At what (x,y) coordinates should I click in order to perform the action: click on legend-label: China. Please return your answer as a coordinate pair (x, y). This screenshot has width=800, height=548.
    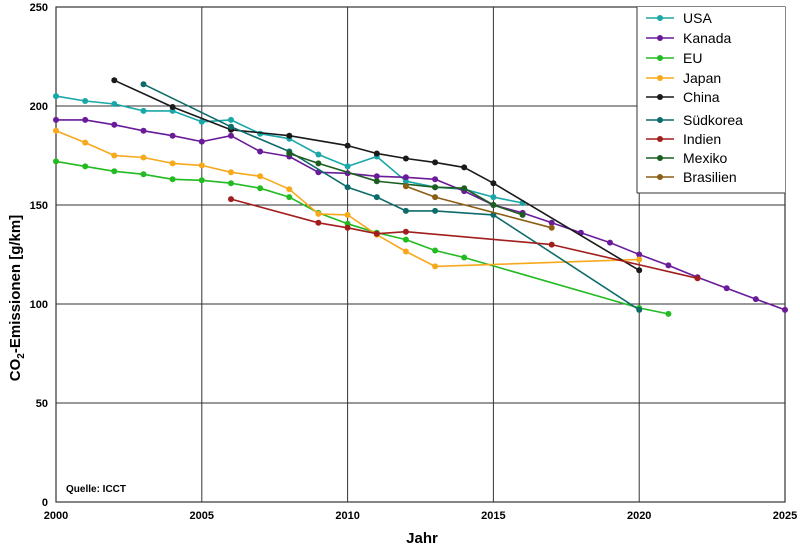
    Looking at the image, I should click on (701, 97).